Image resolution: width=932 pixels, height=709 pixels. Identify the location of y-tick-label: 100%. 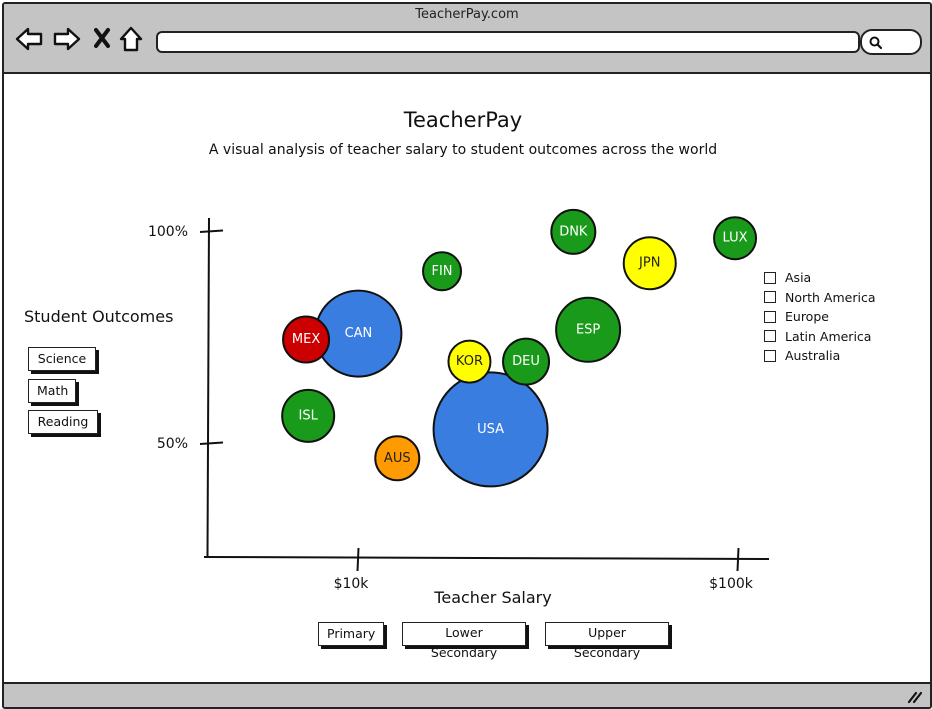
(168, 232).